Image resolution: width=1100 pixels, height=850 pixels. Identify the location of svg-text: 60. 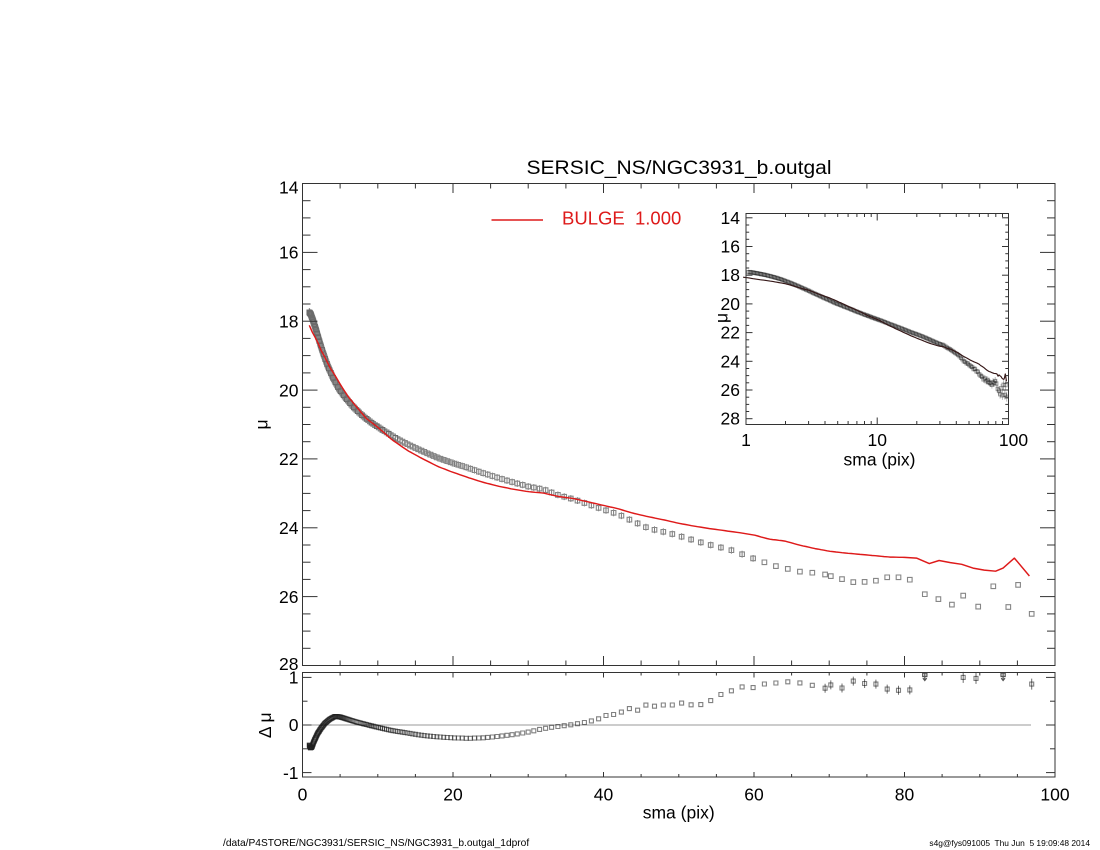
(754, 795).